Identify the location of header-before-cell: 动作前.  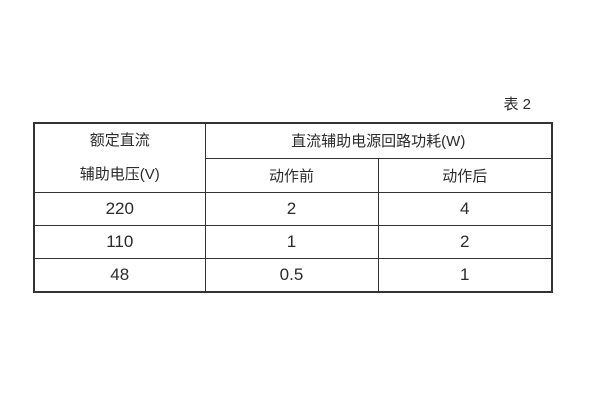
(291, 175).